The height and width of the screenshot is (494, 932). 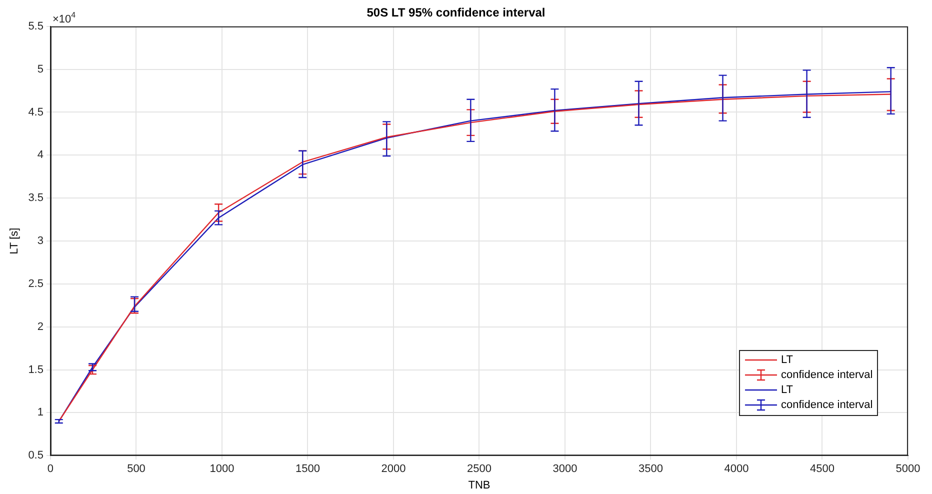 What do you see at coordinates (40, 412) in the screenshot?
I see `y-tick-label: 1` at bounding box center [40, 412].